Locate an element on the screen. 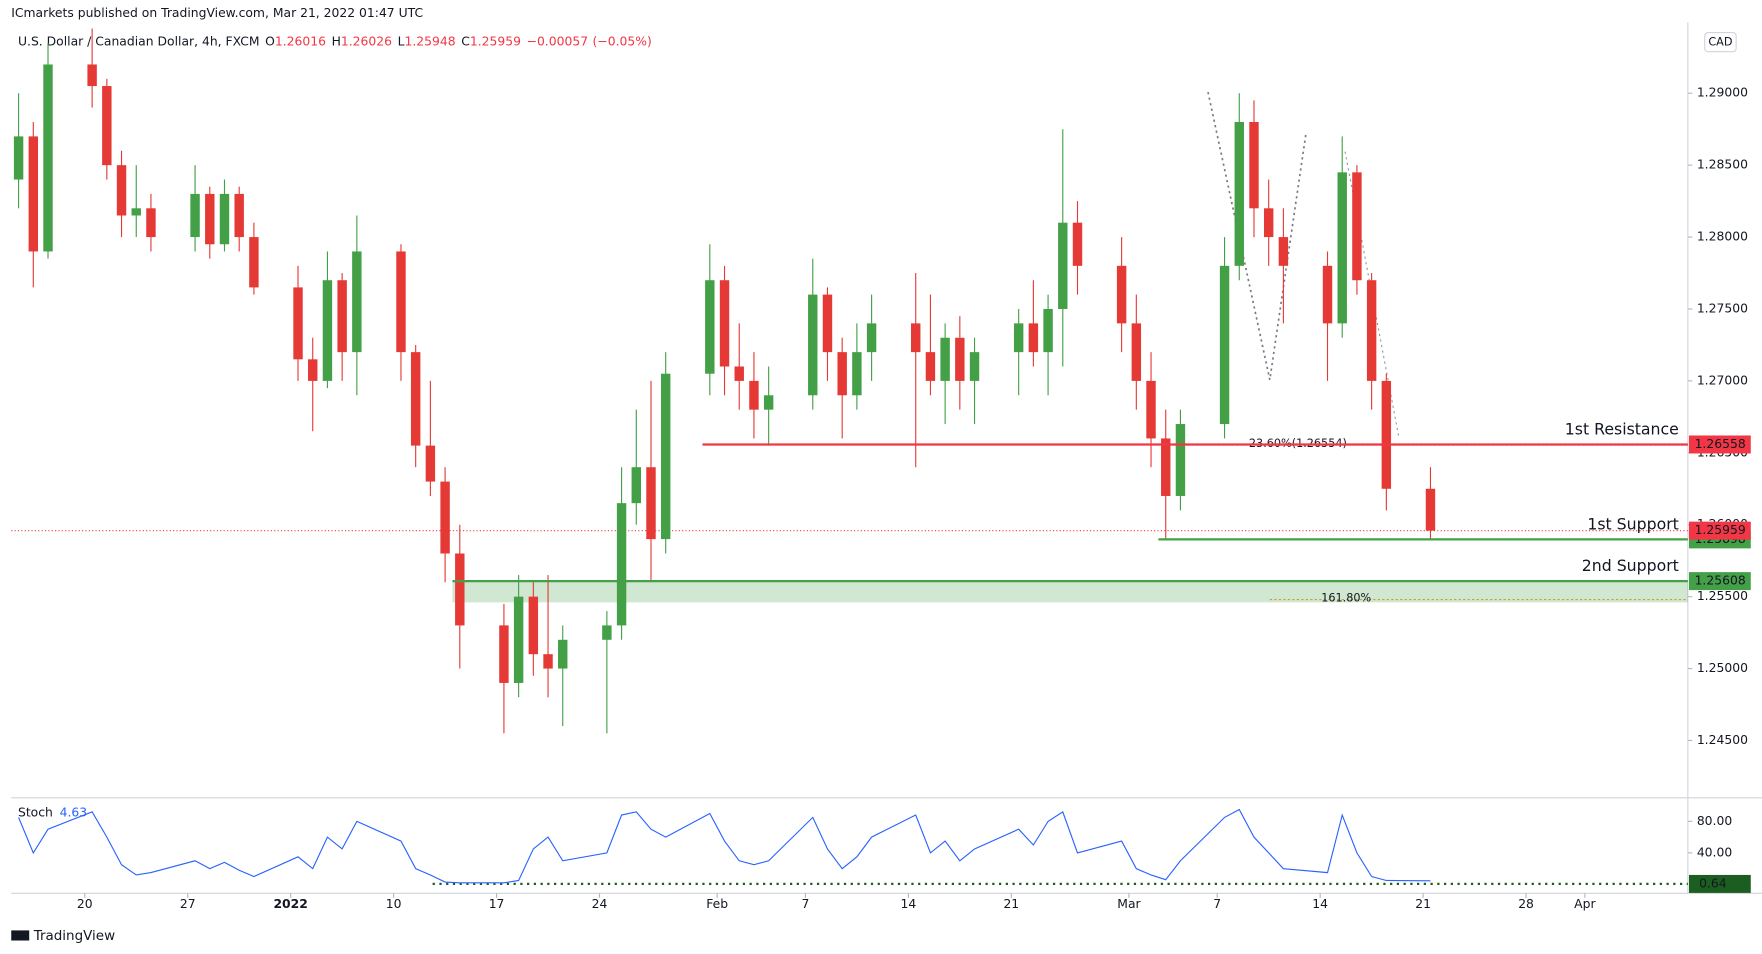 This screenshot has height=954, width=1762. y-tick-label: 1.24500 is located at coordinates (1722, 740).